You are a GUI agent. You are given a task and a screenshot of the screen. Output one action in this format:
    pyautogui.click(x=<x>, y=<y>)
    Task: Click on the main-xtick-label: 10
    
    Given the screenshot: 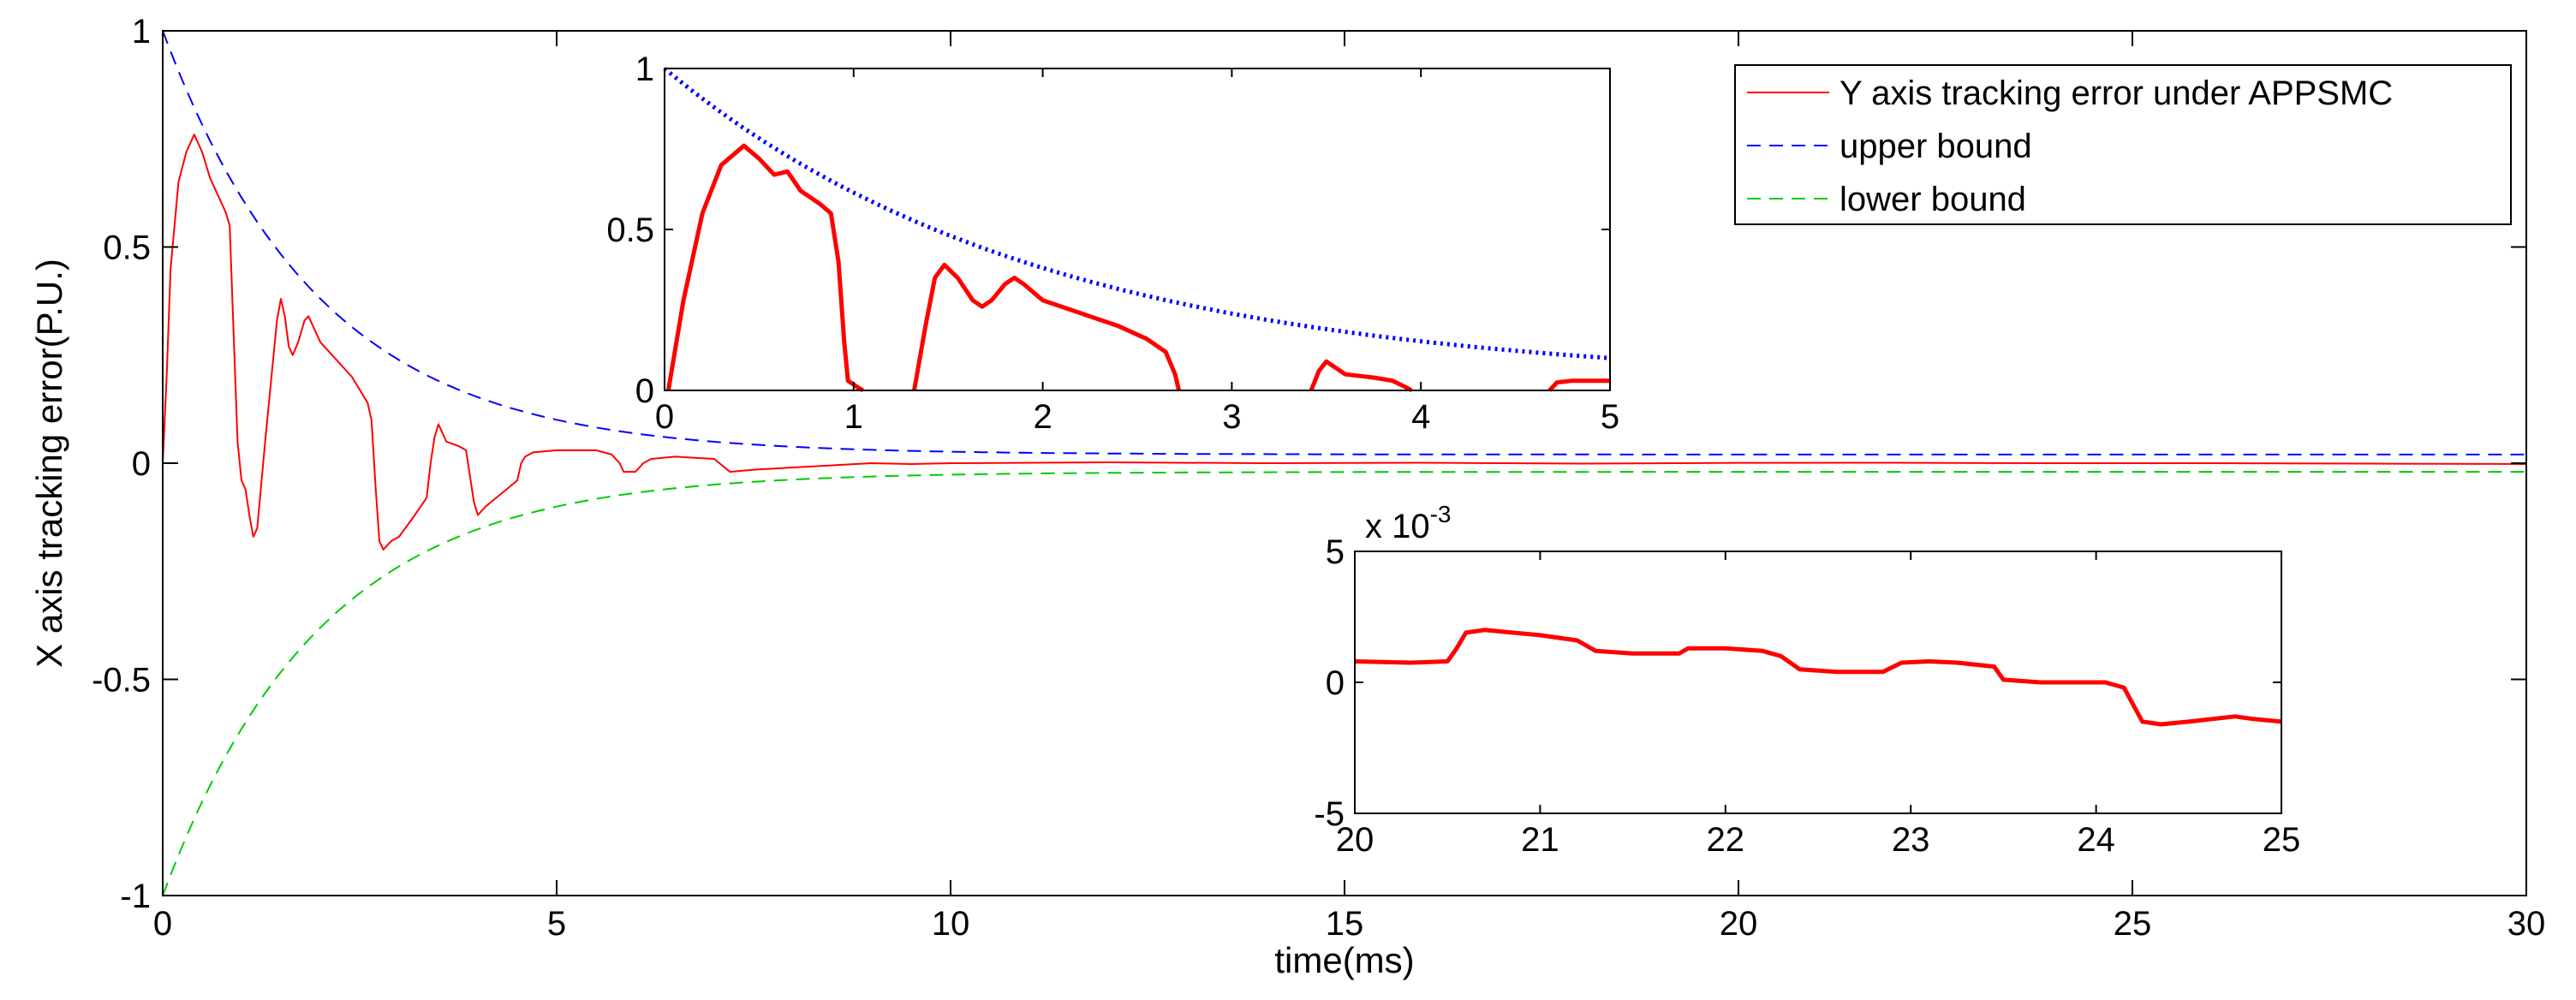 What is the action you would take?
    pyautogui.click(x=951, y=924)
    